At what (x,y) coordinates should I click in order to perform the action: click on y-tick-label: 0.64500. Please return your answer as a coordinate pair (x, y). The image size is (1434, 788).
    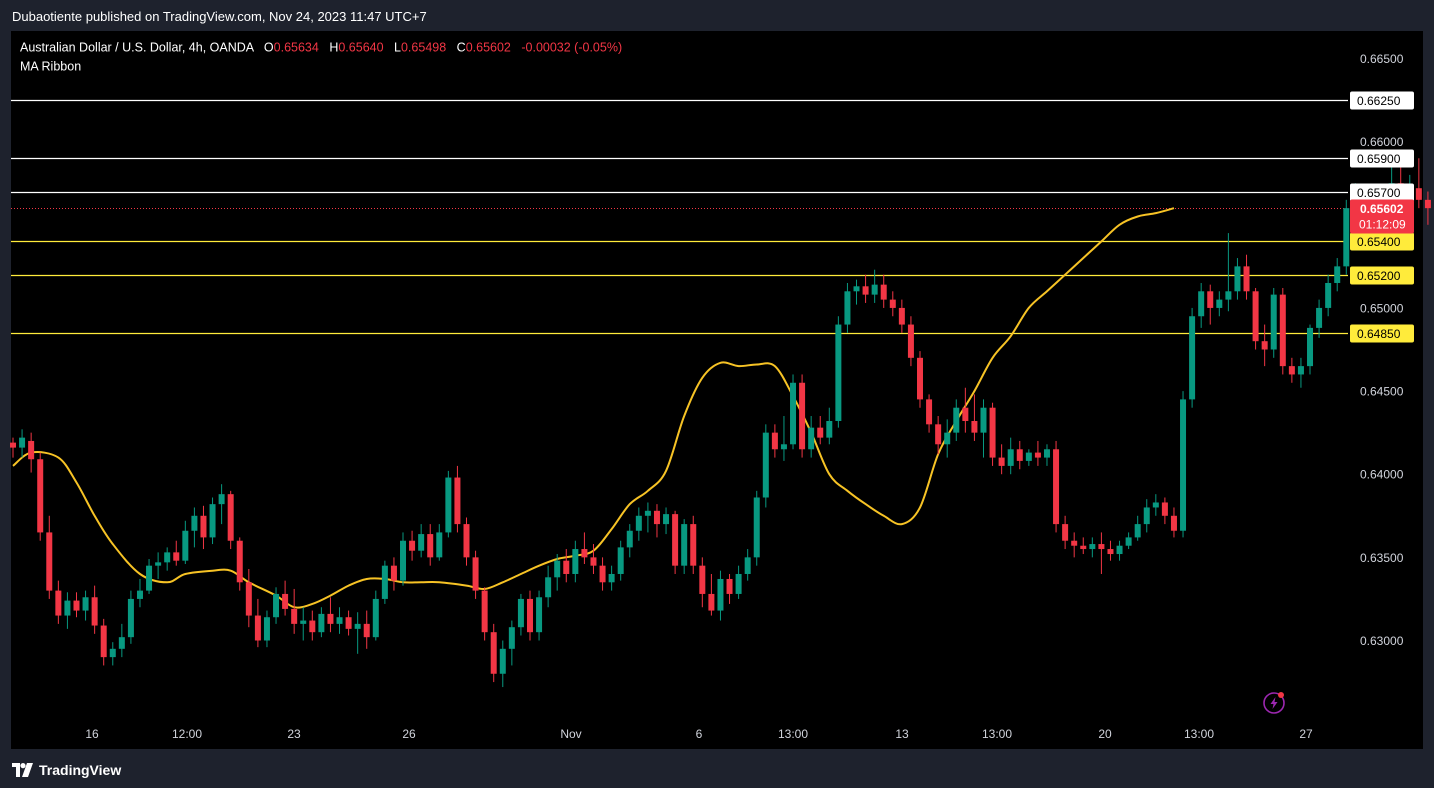
    Looking at the image, I should click on (1382, 392).